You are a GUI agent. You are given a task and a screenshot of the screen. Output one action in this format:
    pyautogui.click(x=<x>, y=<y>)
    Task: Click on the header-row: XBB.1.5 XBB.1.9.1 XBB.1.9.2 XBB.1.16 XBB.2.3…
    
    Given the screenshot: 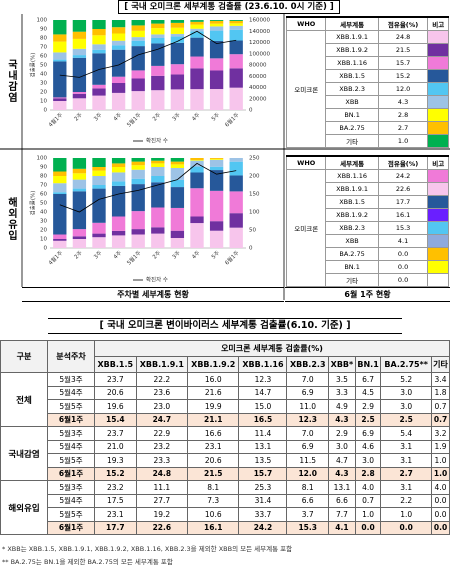 What is the action you would take?
    pyautogui.click(x=225, y=364)
    